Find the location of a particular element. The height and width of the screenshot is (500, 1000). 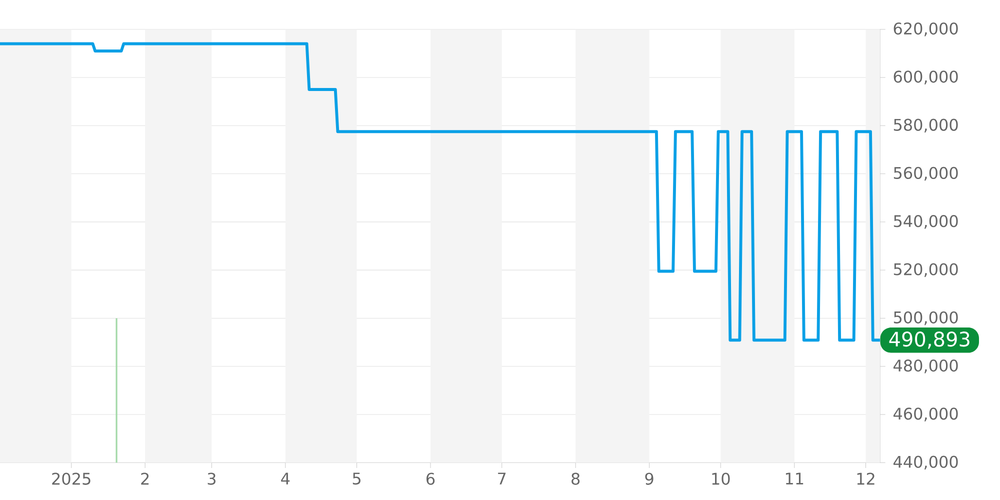

y-tick-label: 500,000 is located at coordinates (926, 318).